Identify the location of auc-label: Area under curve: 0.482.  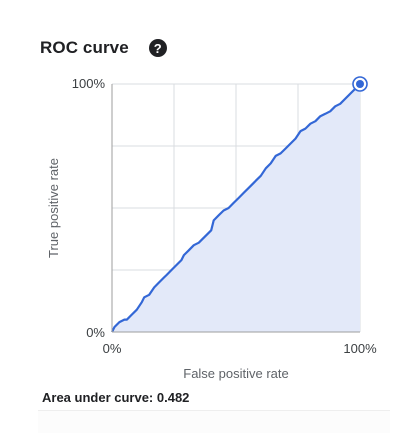
(116, 397).